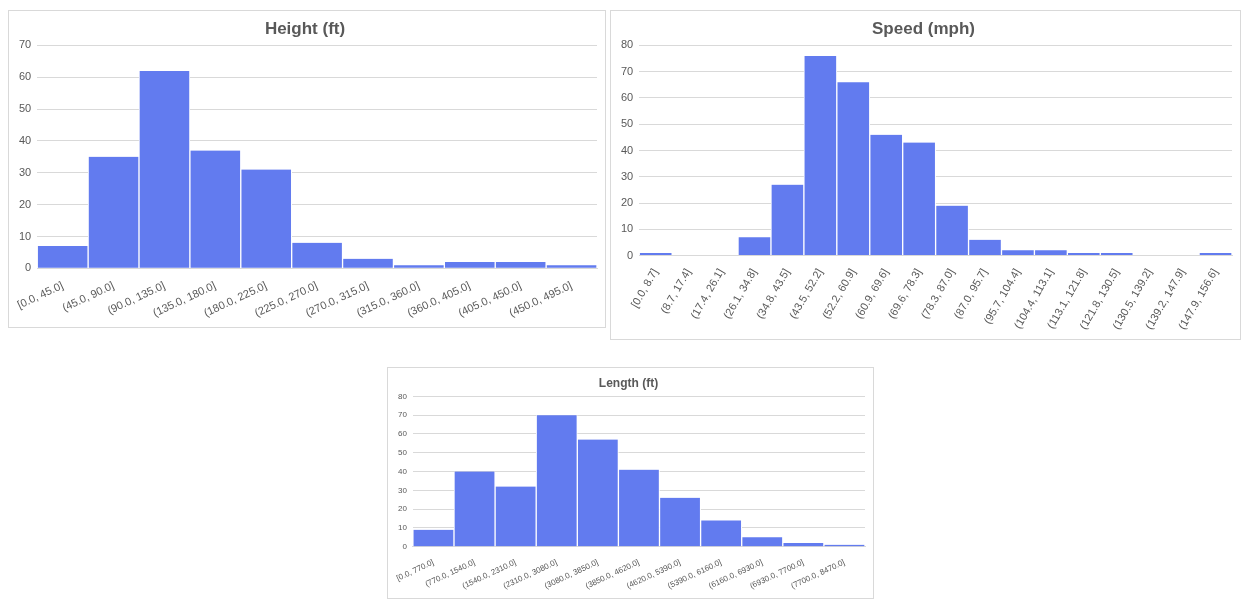  What do you see at coordinates (305, 28) in the screenshot?
I see `chart-title: Height (ft)` at bounding box center [305, 28].